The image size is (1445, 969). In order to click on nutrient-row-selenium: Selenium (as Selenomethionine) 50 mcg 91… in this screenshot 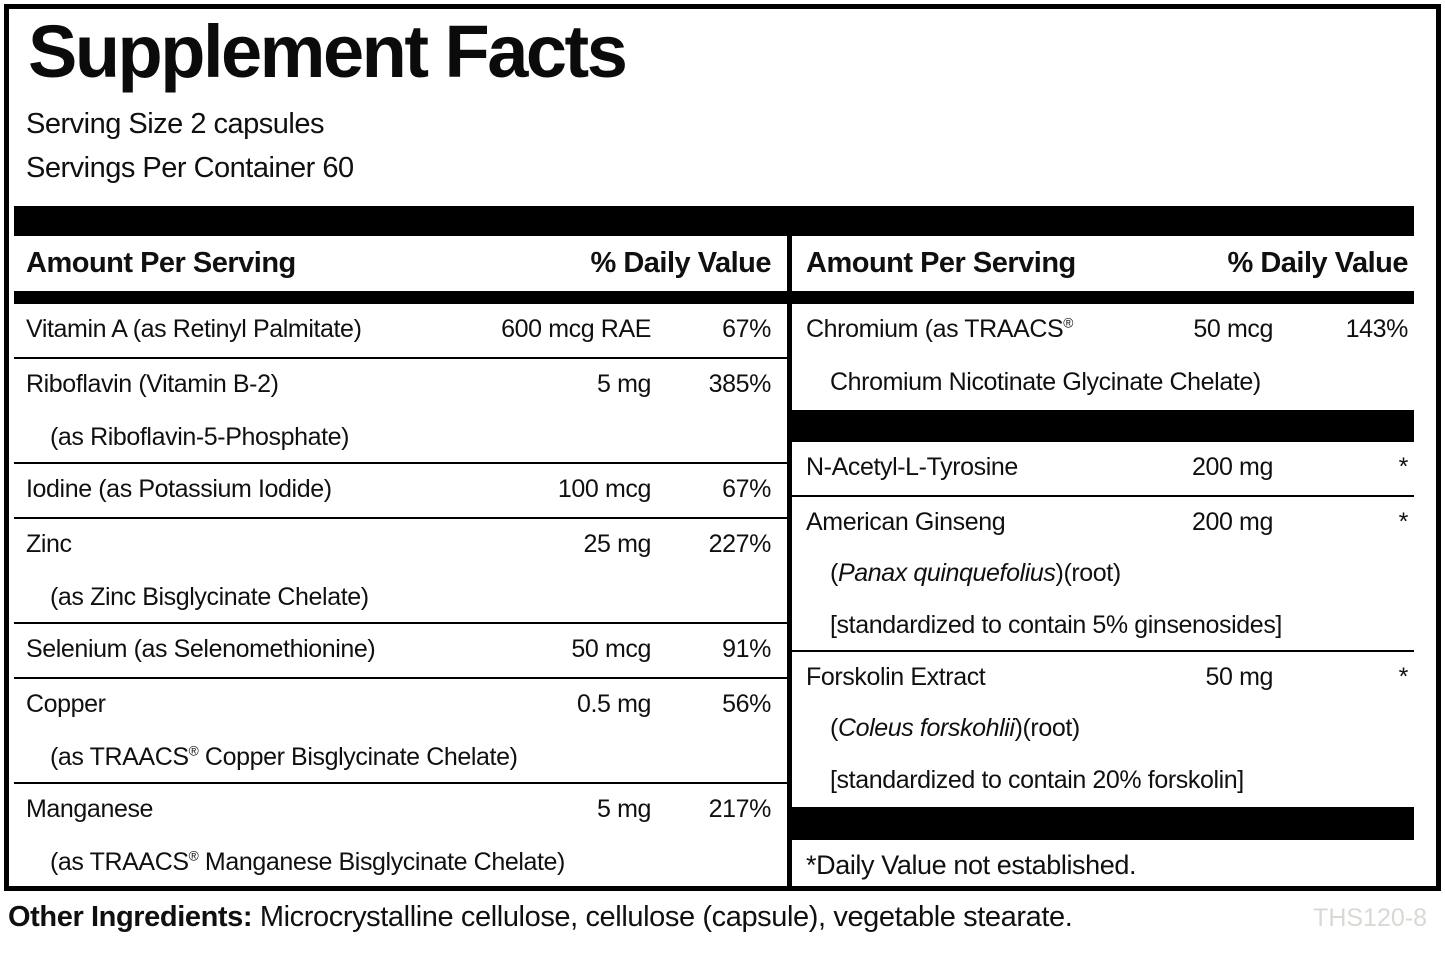, I will do `click(400, 651)`.